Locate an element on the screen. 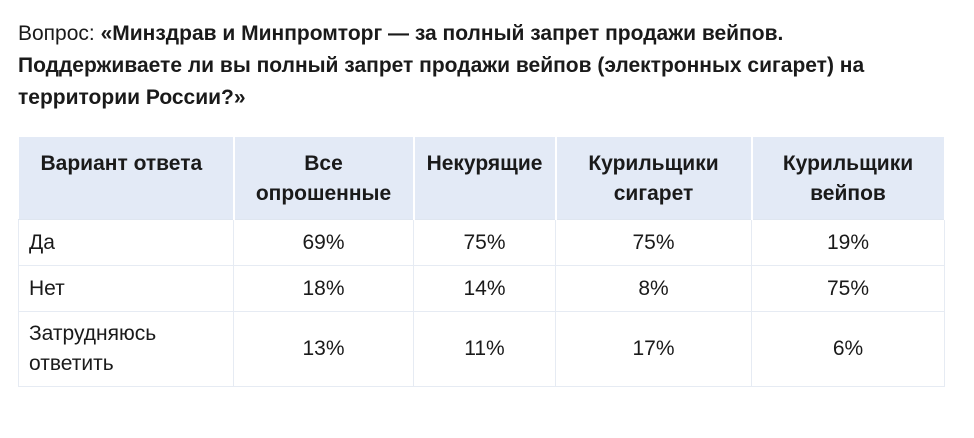 This screenshot has height=438, width=974. header-cigarette-smokers: Курильщики сигарет is located at coordinates (654, 178).